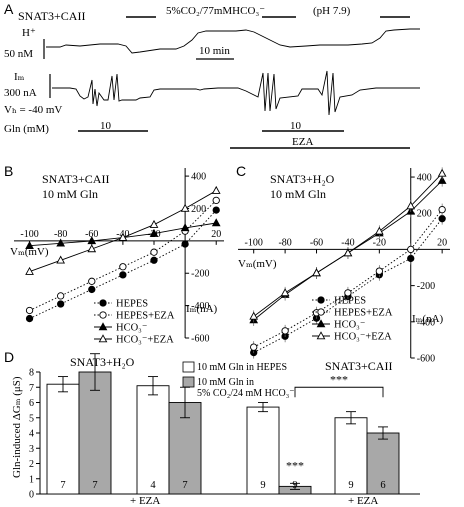  I want to click on panel-d-ylabel: Gln-induced ΔGₘ (μS), so click(17, 427).